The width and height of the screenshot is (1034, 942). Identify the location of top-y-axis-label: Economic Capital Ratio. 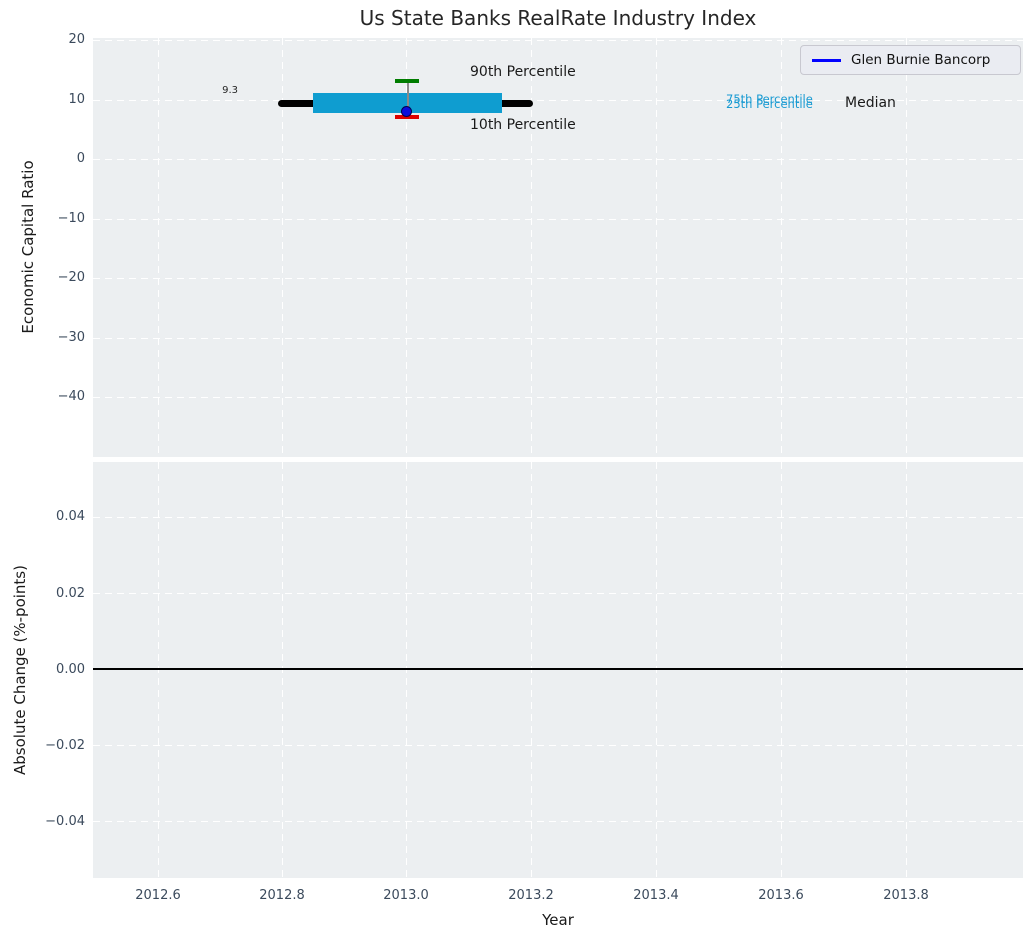
(28, 247).